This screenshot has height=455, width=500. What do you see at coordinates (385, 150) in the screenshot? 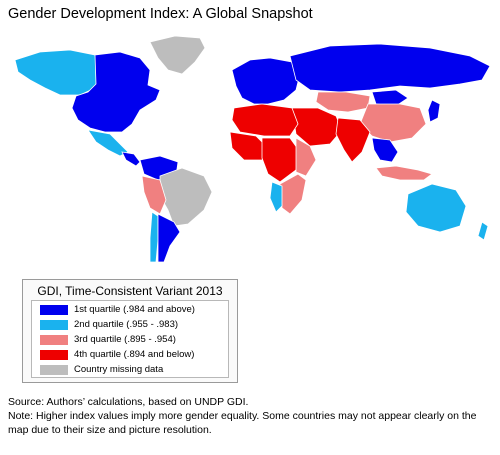
I see `southeast-asia` at bounding box center [385, 150].